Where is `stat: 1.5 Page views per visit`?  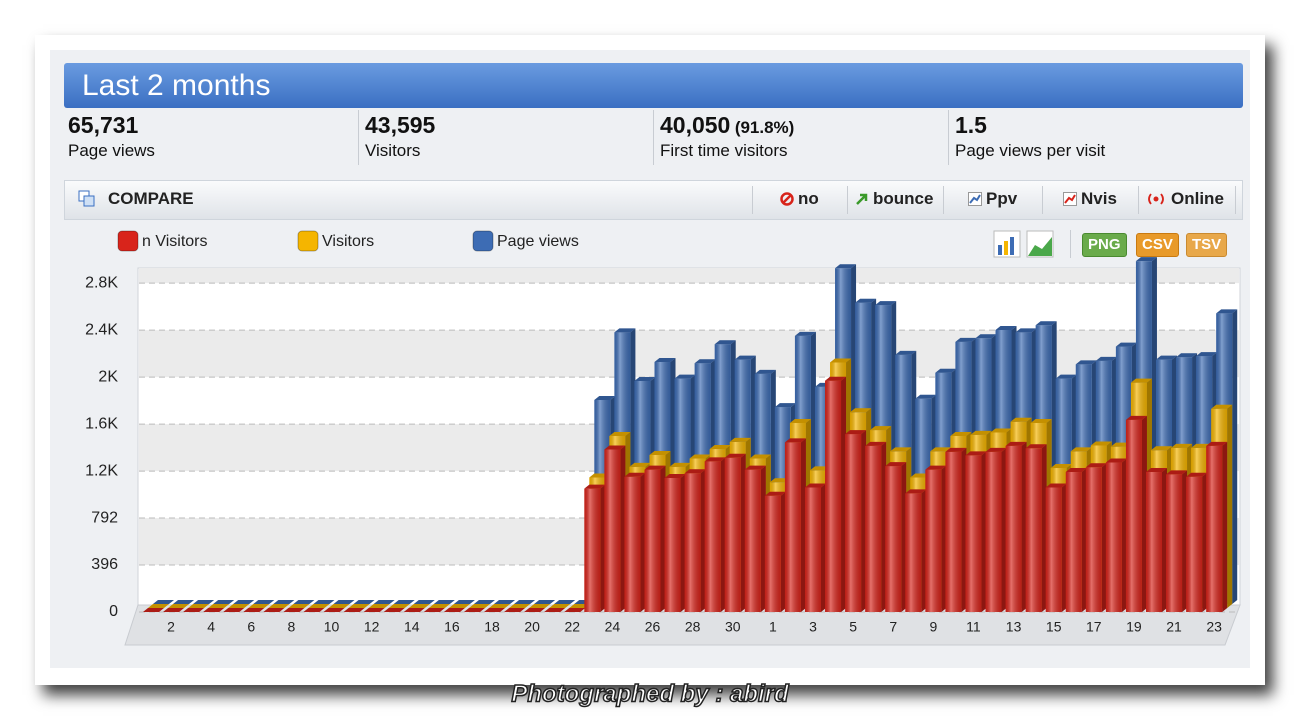
stat: 1.5 Page views per visit is located at coordinates (1030, 136).